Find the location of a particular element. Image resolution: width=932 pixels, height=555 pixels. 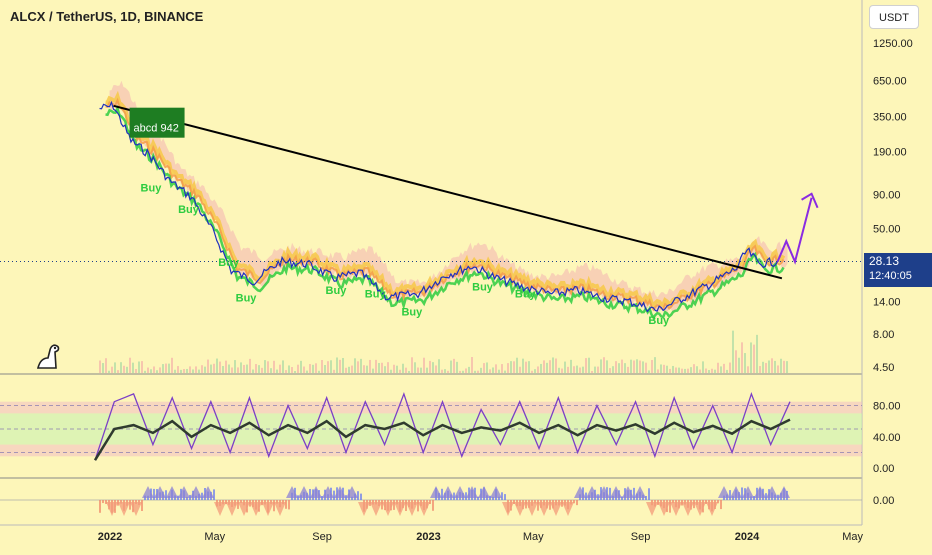

last-price: 28.13 is located at coordinates (884, 261).